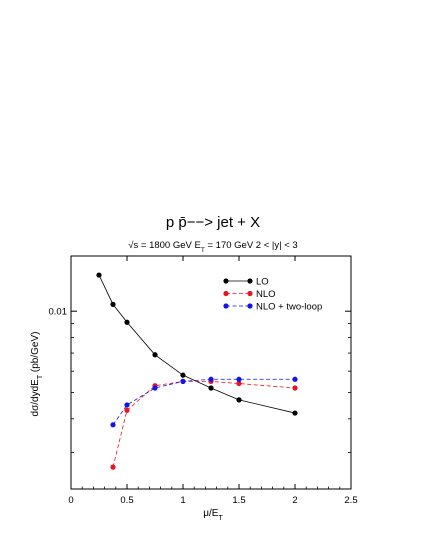 The image size is (428, 554). I want to click on legend-label: NLO, so click(266, 294).